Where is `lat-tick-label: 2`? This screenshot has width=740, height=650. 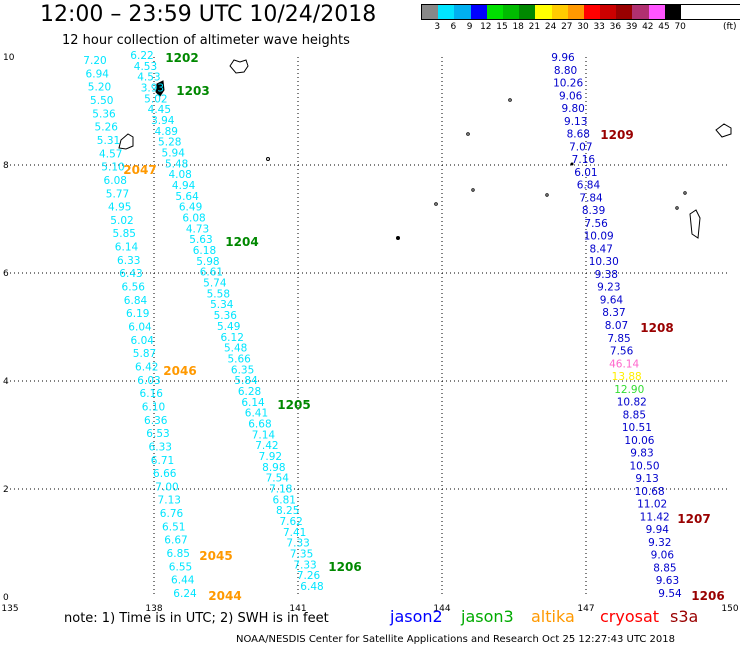
lat-tick-label: 2 is located at coordinates (6, 490).